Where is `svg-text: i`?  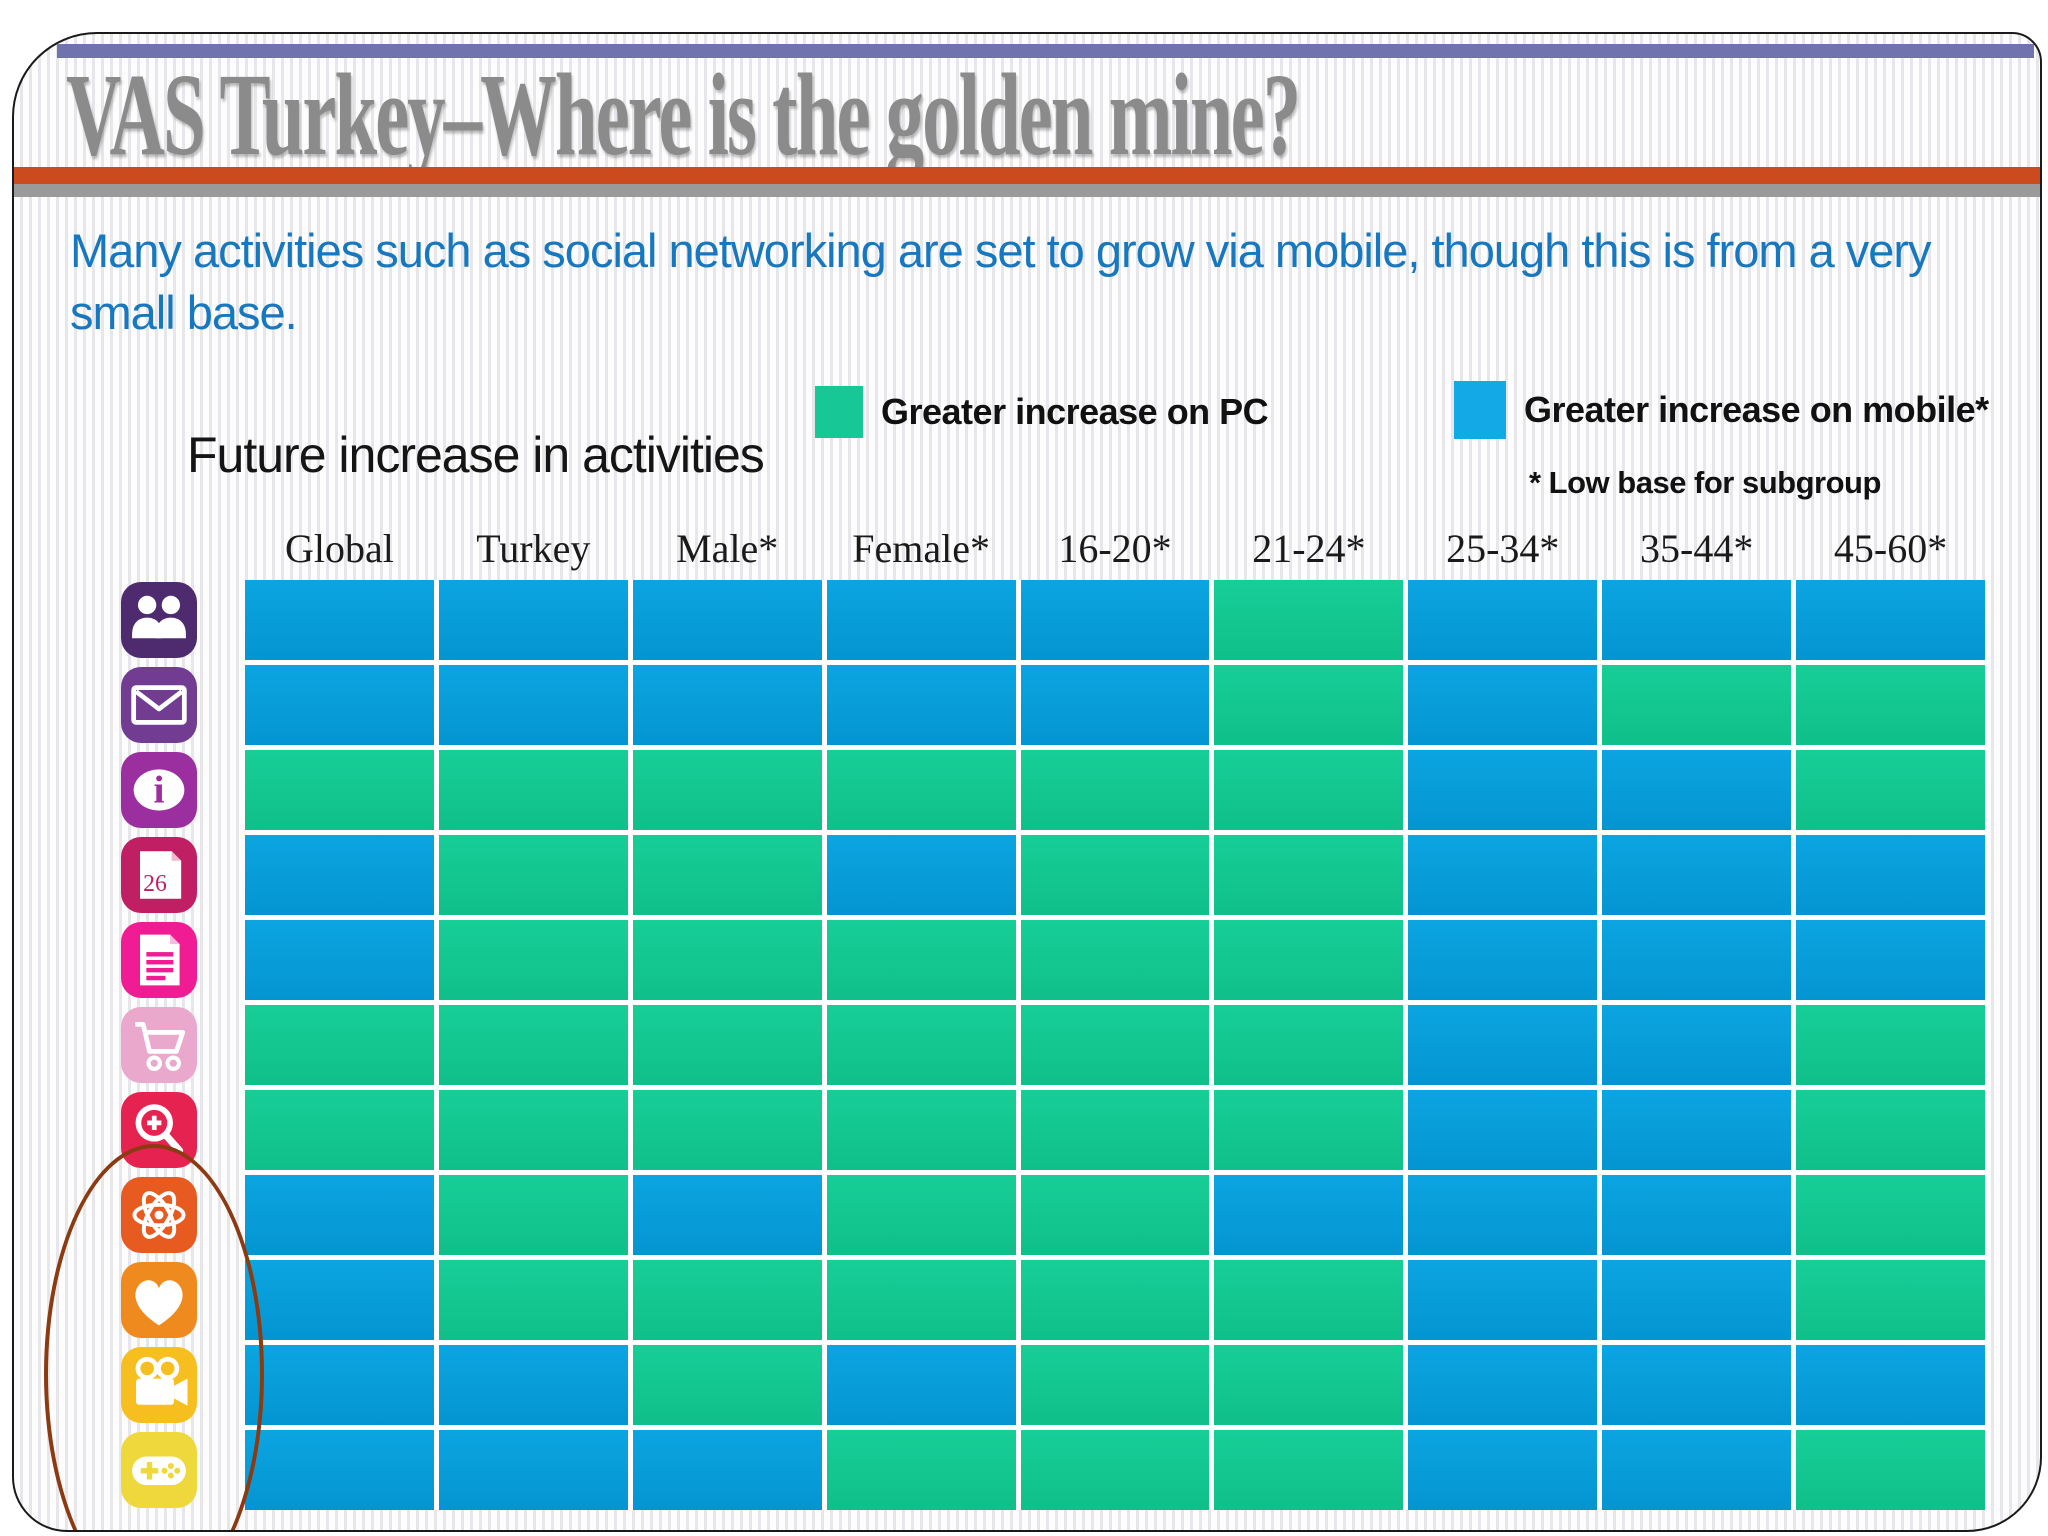
svg-text: i is located at coordinates (159, 790).